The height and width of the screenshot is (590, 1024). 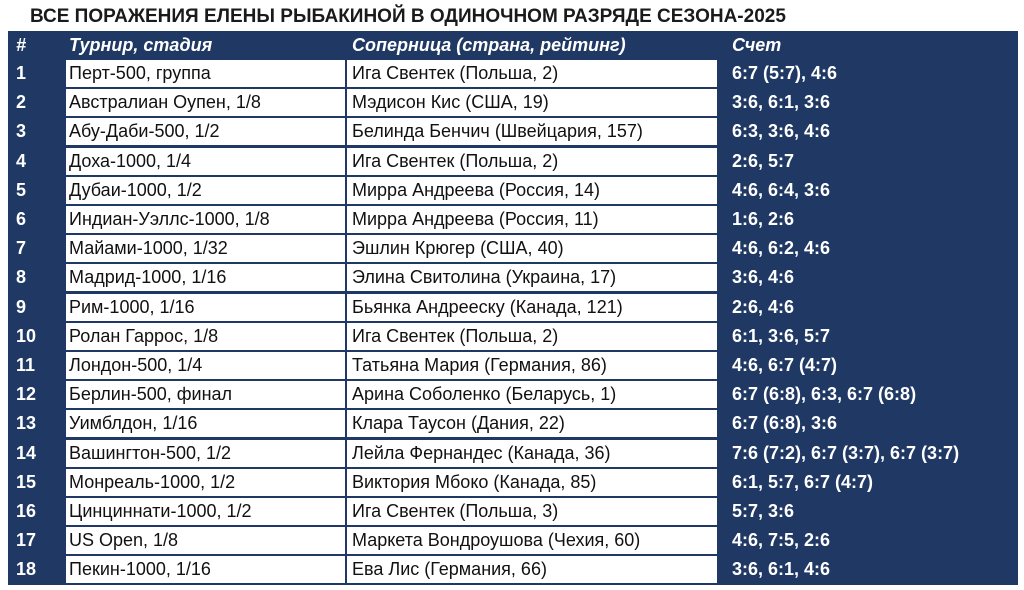 What do you see at coordinates (148, 248) in the screenshot?
I see `row-tournament: Майами-1000, 1/32` at bounding box center [148, 248].